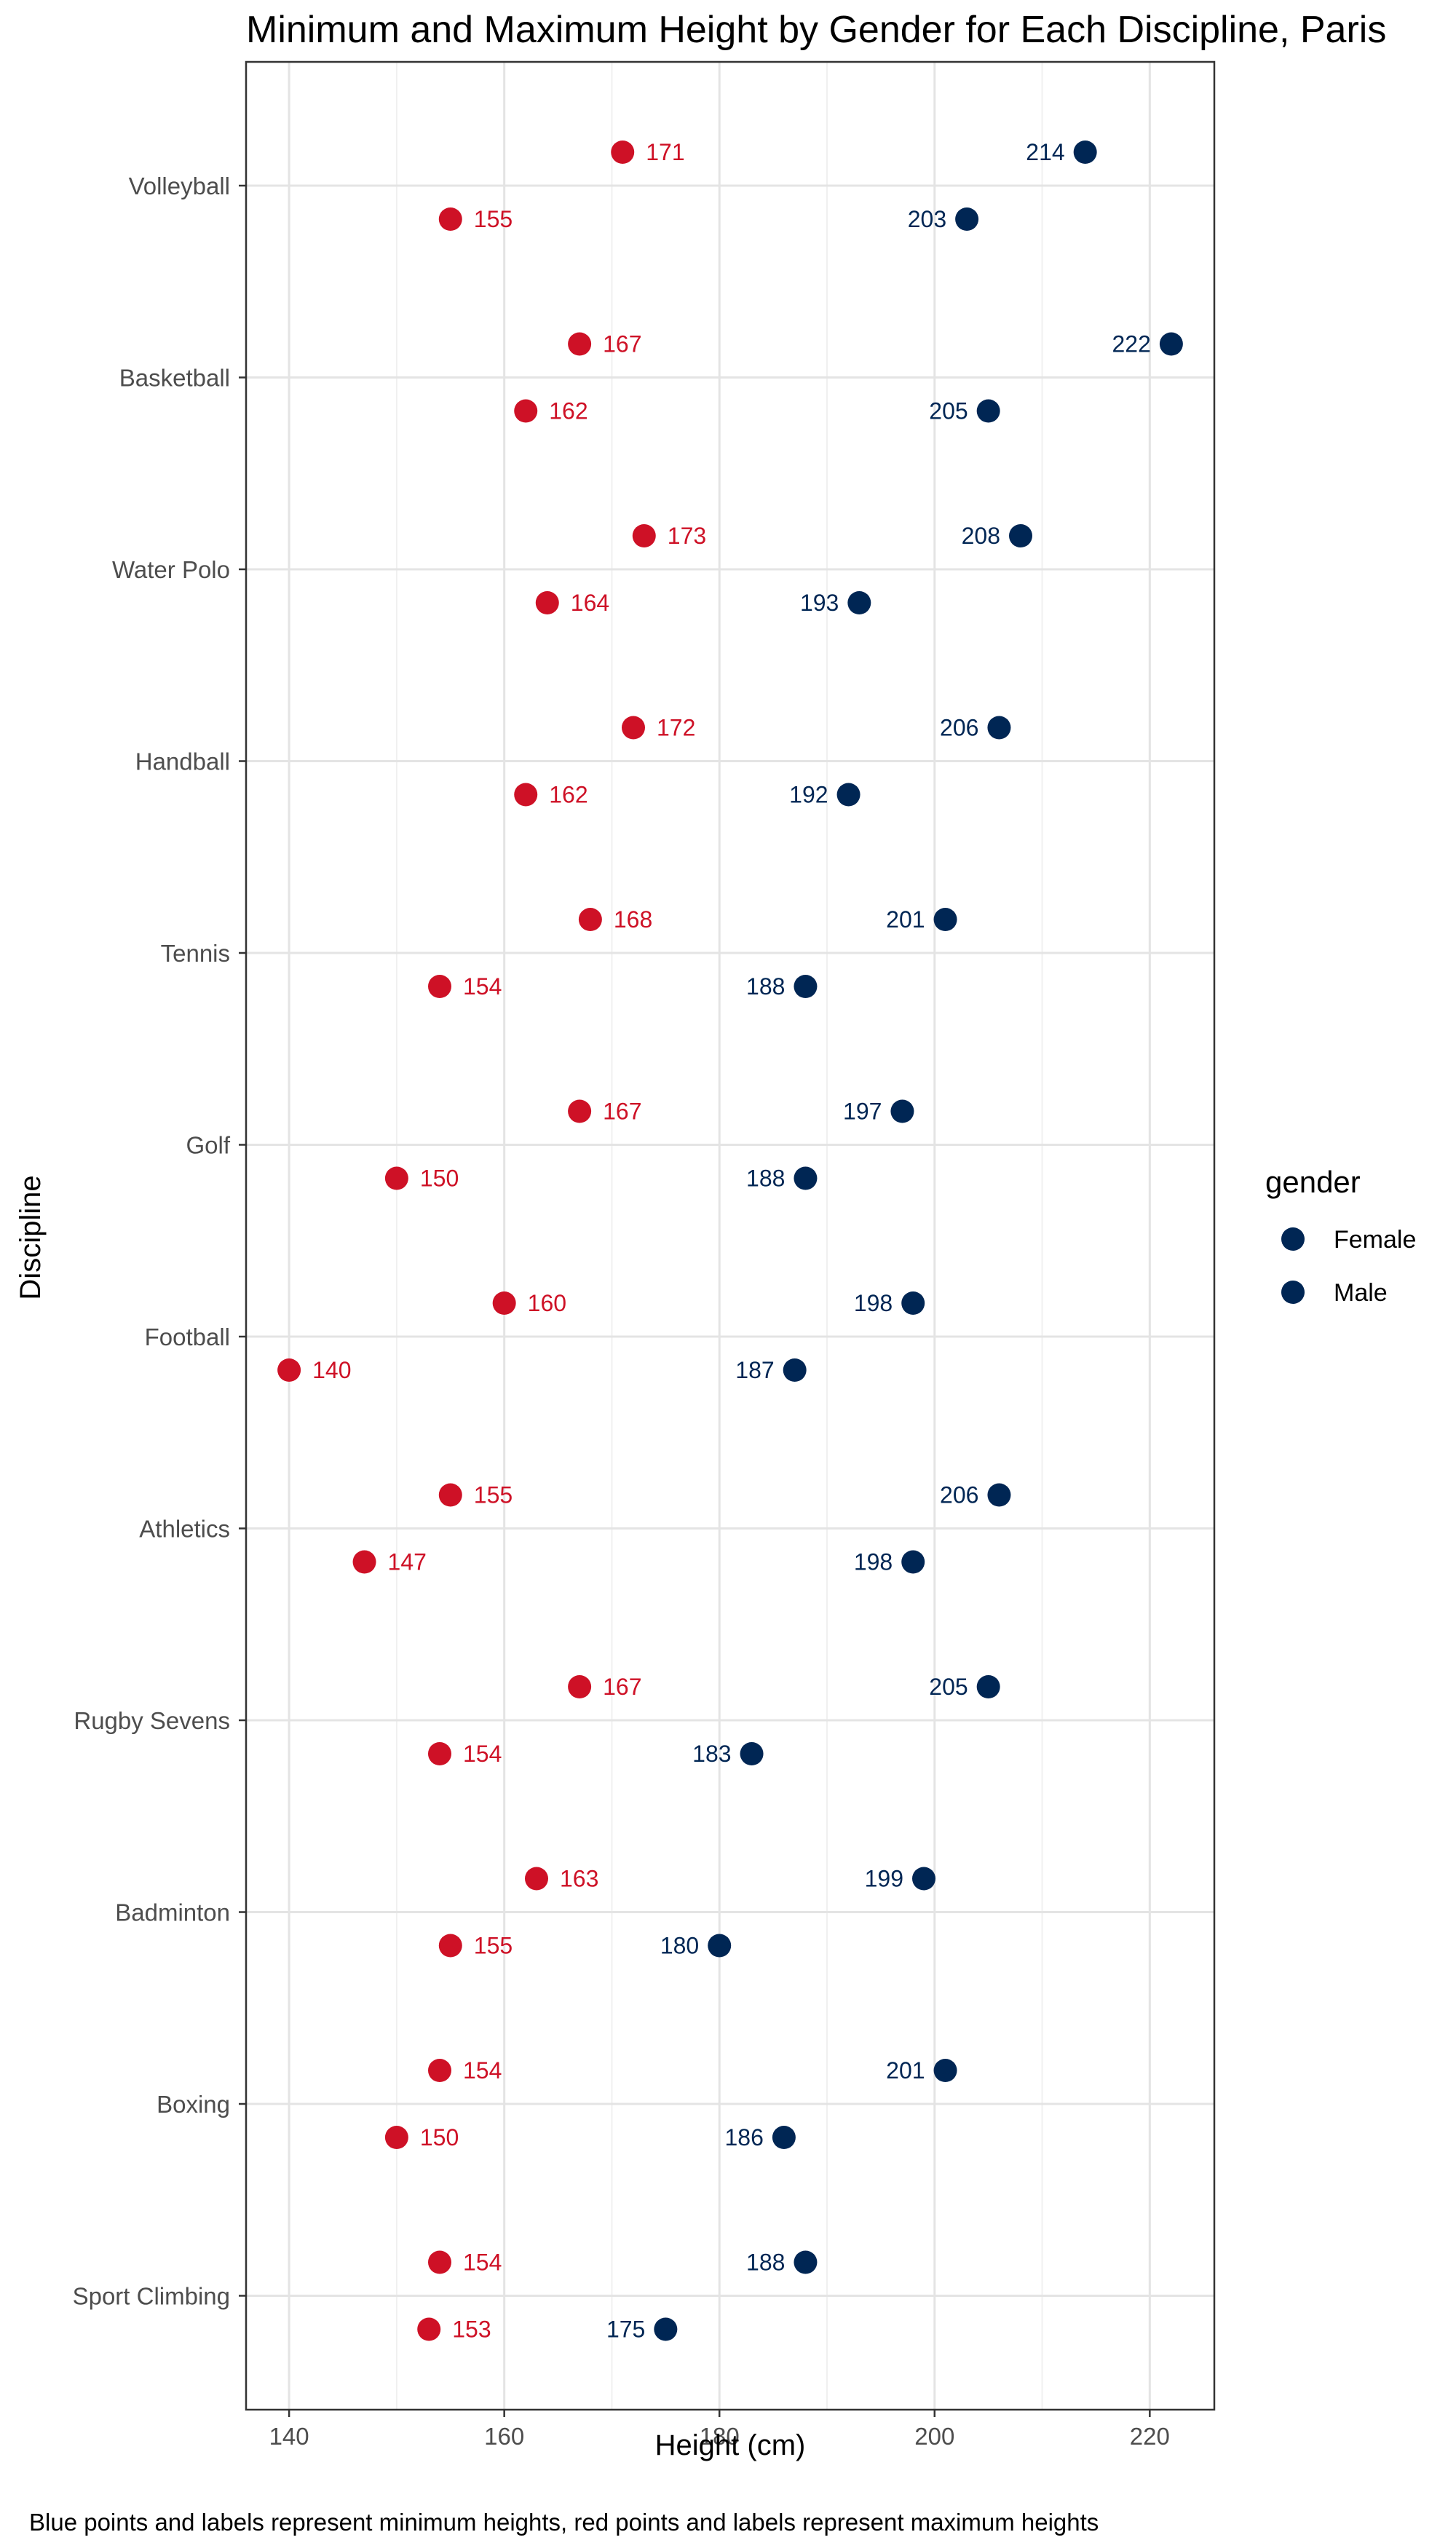 The height and width of the screenshot is (2548, 1456). Describe the element at coordinates (981, 536) in the screenshot. I see `data-label: 208` at that location.